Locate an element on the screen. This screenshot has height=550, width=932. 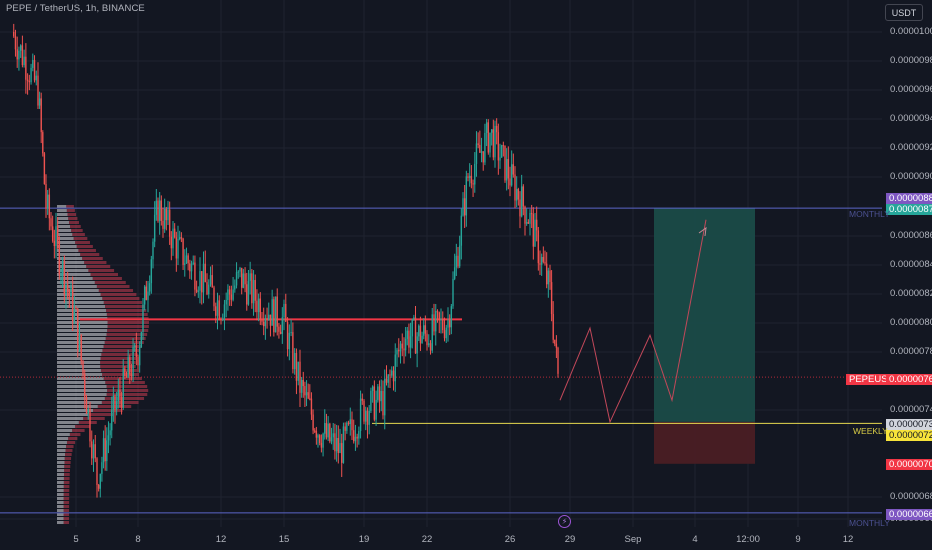
price-tick-label: 0.00001000 is located at coordinates (911, 31).